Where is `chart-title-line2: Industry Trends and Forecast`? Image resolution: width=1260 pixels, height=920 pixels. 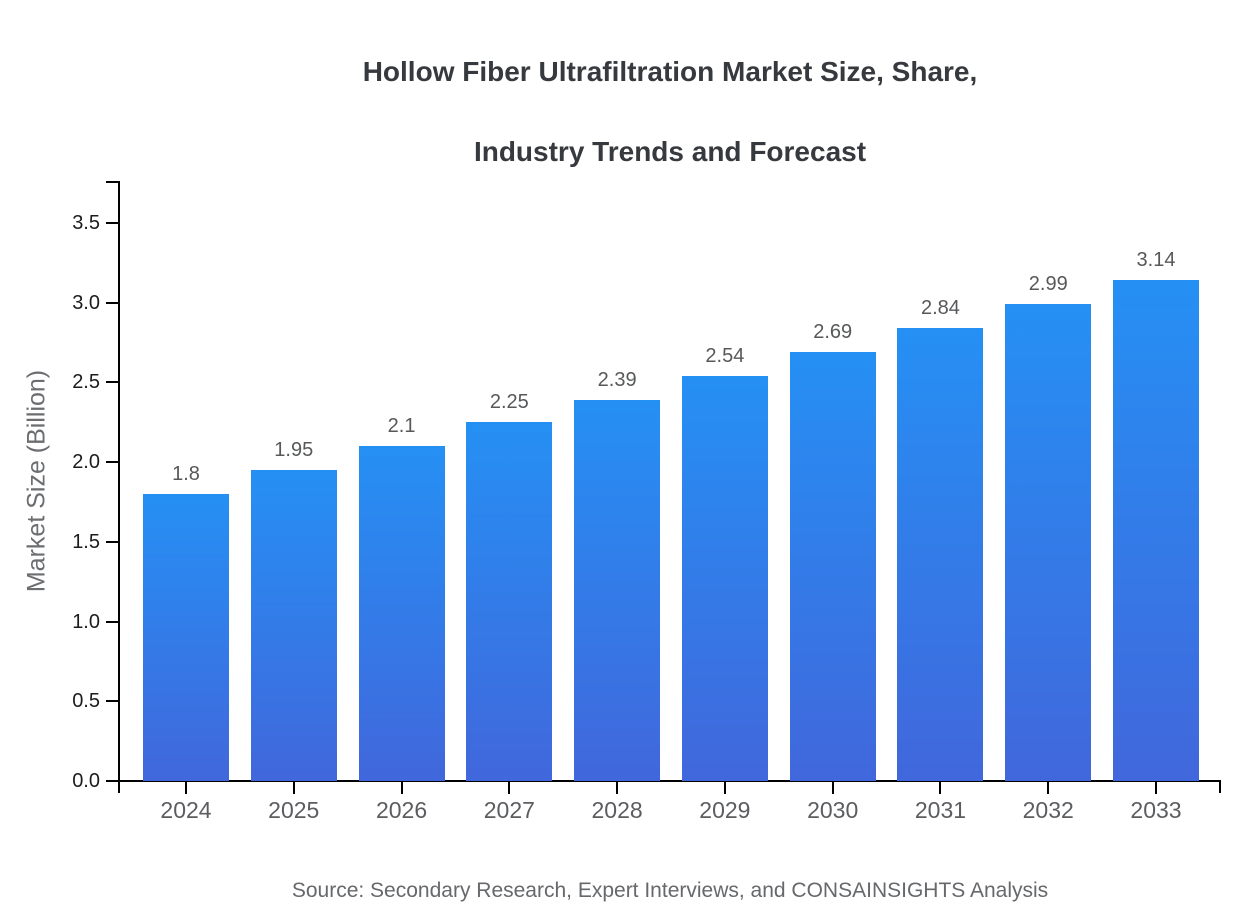 chart-title-line2: Industry Trends and Forecast is located at coordinates (670, 151).